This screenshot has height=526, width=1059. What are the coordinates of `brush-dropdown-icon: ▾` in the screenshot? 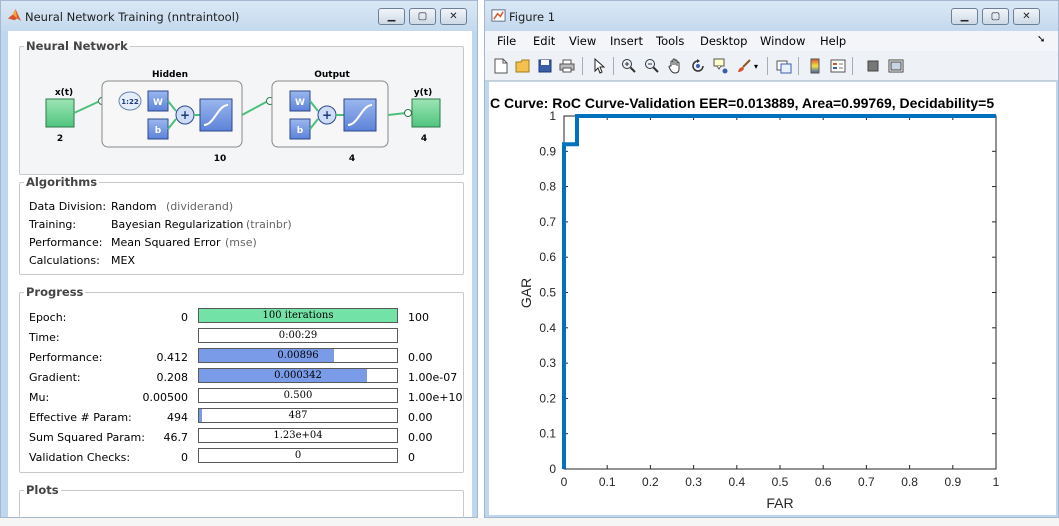 It's located at (755, 66).